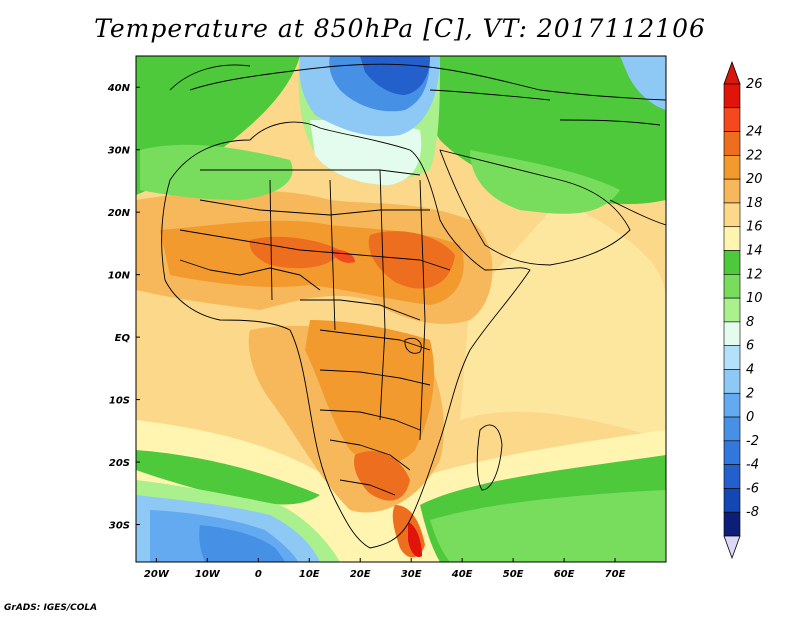 The width and height of the screenshot is (800, 618). What do you see at coordinates (427, 82) in the screenshot?
I see `europe-coast` at bounding box center [427, 82].